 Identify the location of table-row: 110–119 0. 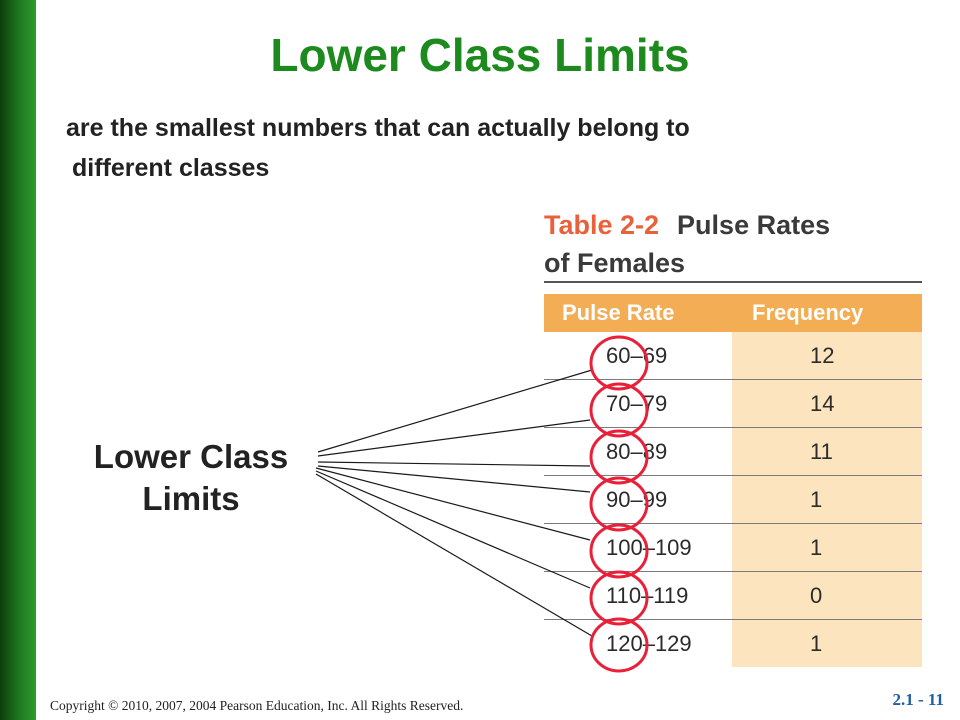
(733, 595).